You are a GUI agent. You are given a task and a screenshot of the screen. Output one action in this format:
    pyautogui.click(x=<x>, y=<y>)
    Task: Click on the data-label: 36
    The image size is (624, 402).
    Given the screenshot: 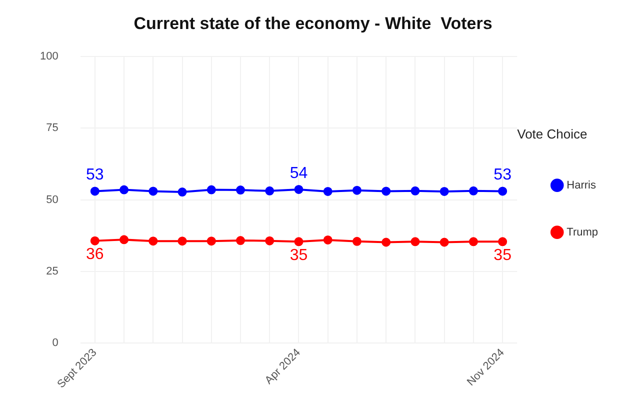 What is the action you would take?
    pyautogui.click(x=95, y=255)
    